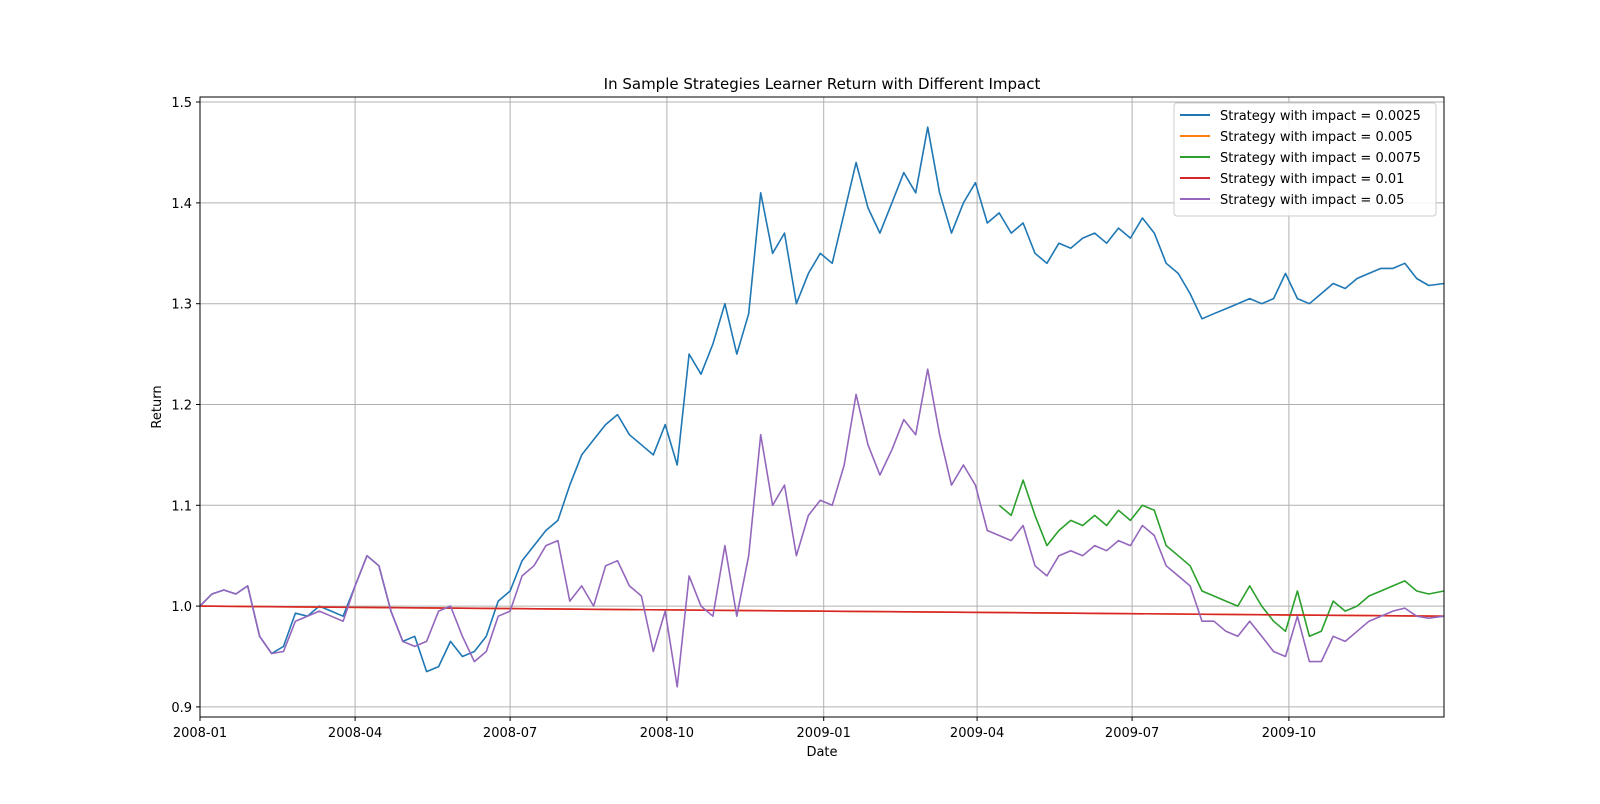 This screenshot has height=804, width=1600. I want to click on legend-label: Strategy with impact = 0.05, so click(1312, 200).